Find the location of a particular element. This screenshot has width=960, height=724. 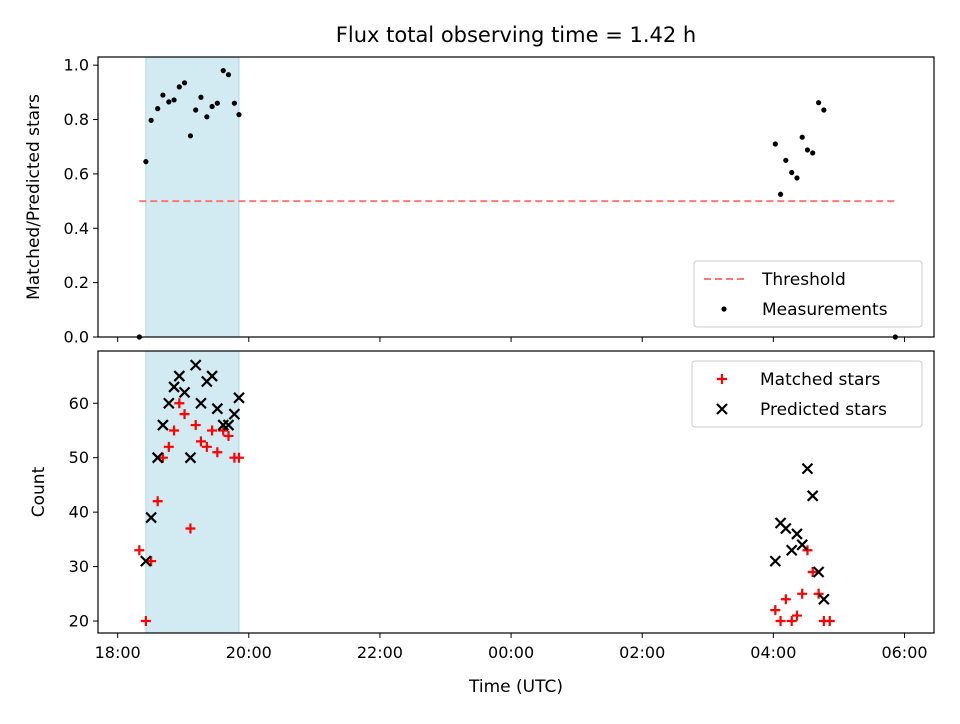

x-tick-label: 02:00 is located at coordinates (642, 652).